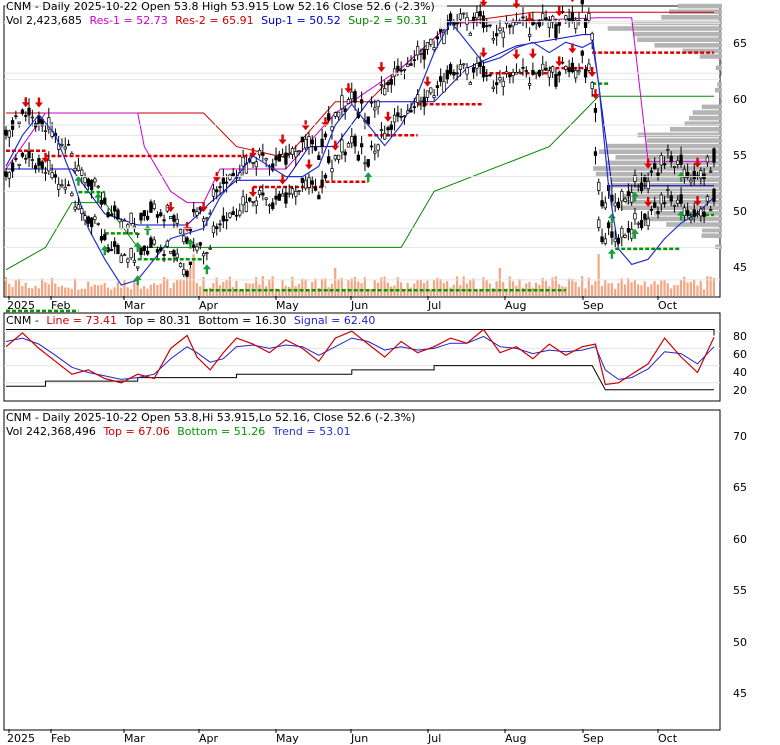 The height and width of the screenshot is (745, 780). I want to click on trend-y-tick: 70, so click(740, 436).